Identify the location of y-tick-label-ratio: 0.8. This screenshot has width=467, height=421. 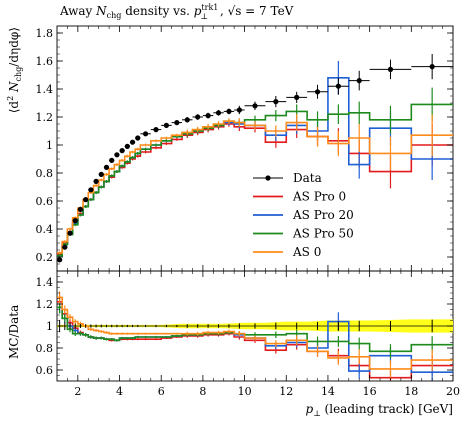
(45, 348).